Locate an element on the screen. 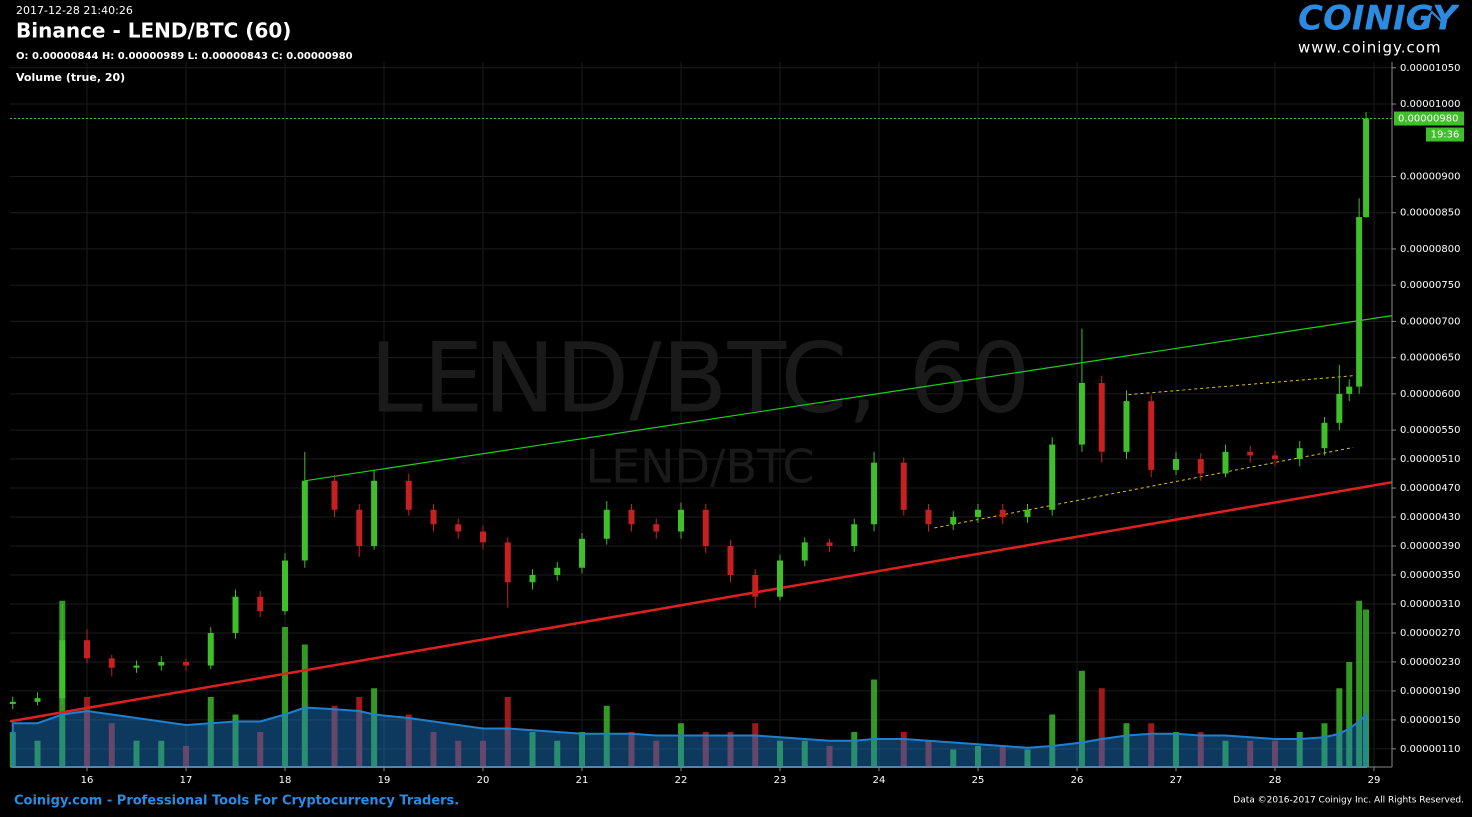  x-tick-label: 21 is located at coordinates (582, 780).